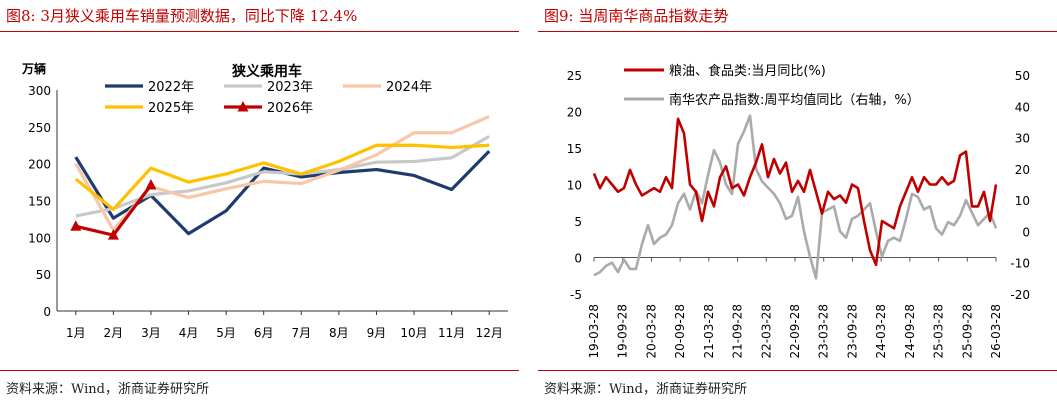 Image resolution: width=1057 pixels, height=403 pixels. Describe the element at coordinates (795, 331) in the screenshot. I see `x-tick-label: 22-09-28` at that location.